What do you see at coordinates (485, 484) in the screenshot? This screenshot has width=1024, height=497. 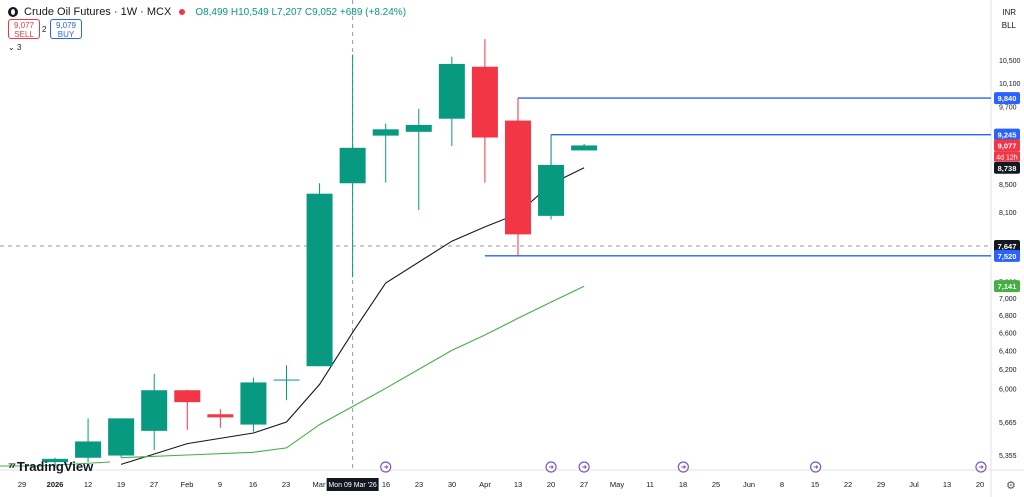 I see `x-tick-label: Apr` at bounding box center [485, 484].